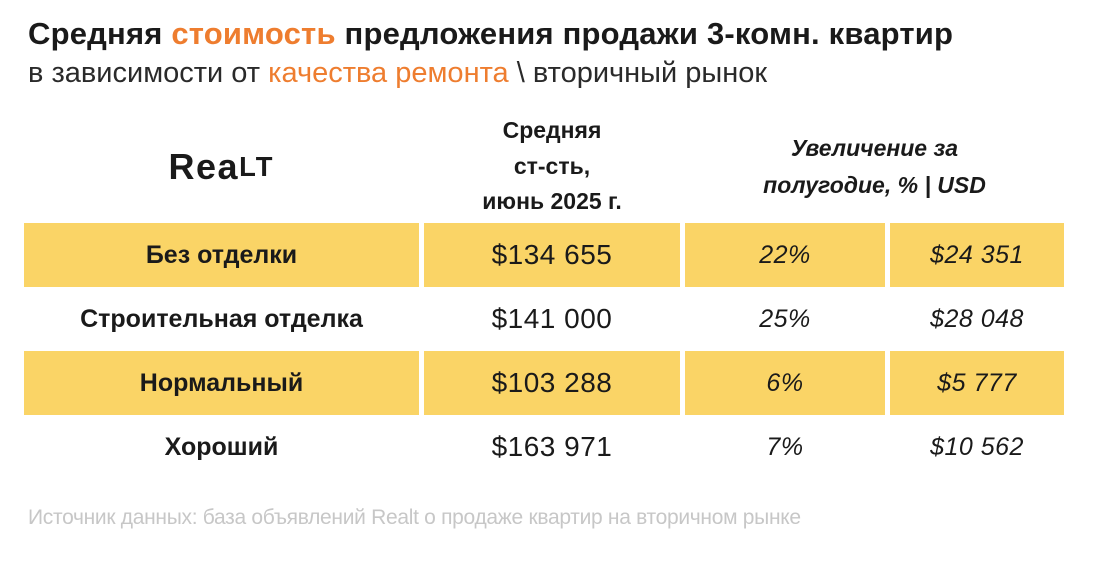 The image size is (1100, 561). Describe the element at coordinates (552, 318) in the screenshot. I see `price-cell: $141 000` at that location.